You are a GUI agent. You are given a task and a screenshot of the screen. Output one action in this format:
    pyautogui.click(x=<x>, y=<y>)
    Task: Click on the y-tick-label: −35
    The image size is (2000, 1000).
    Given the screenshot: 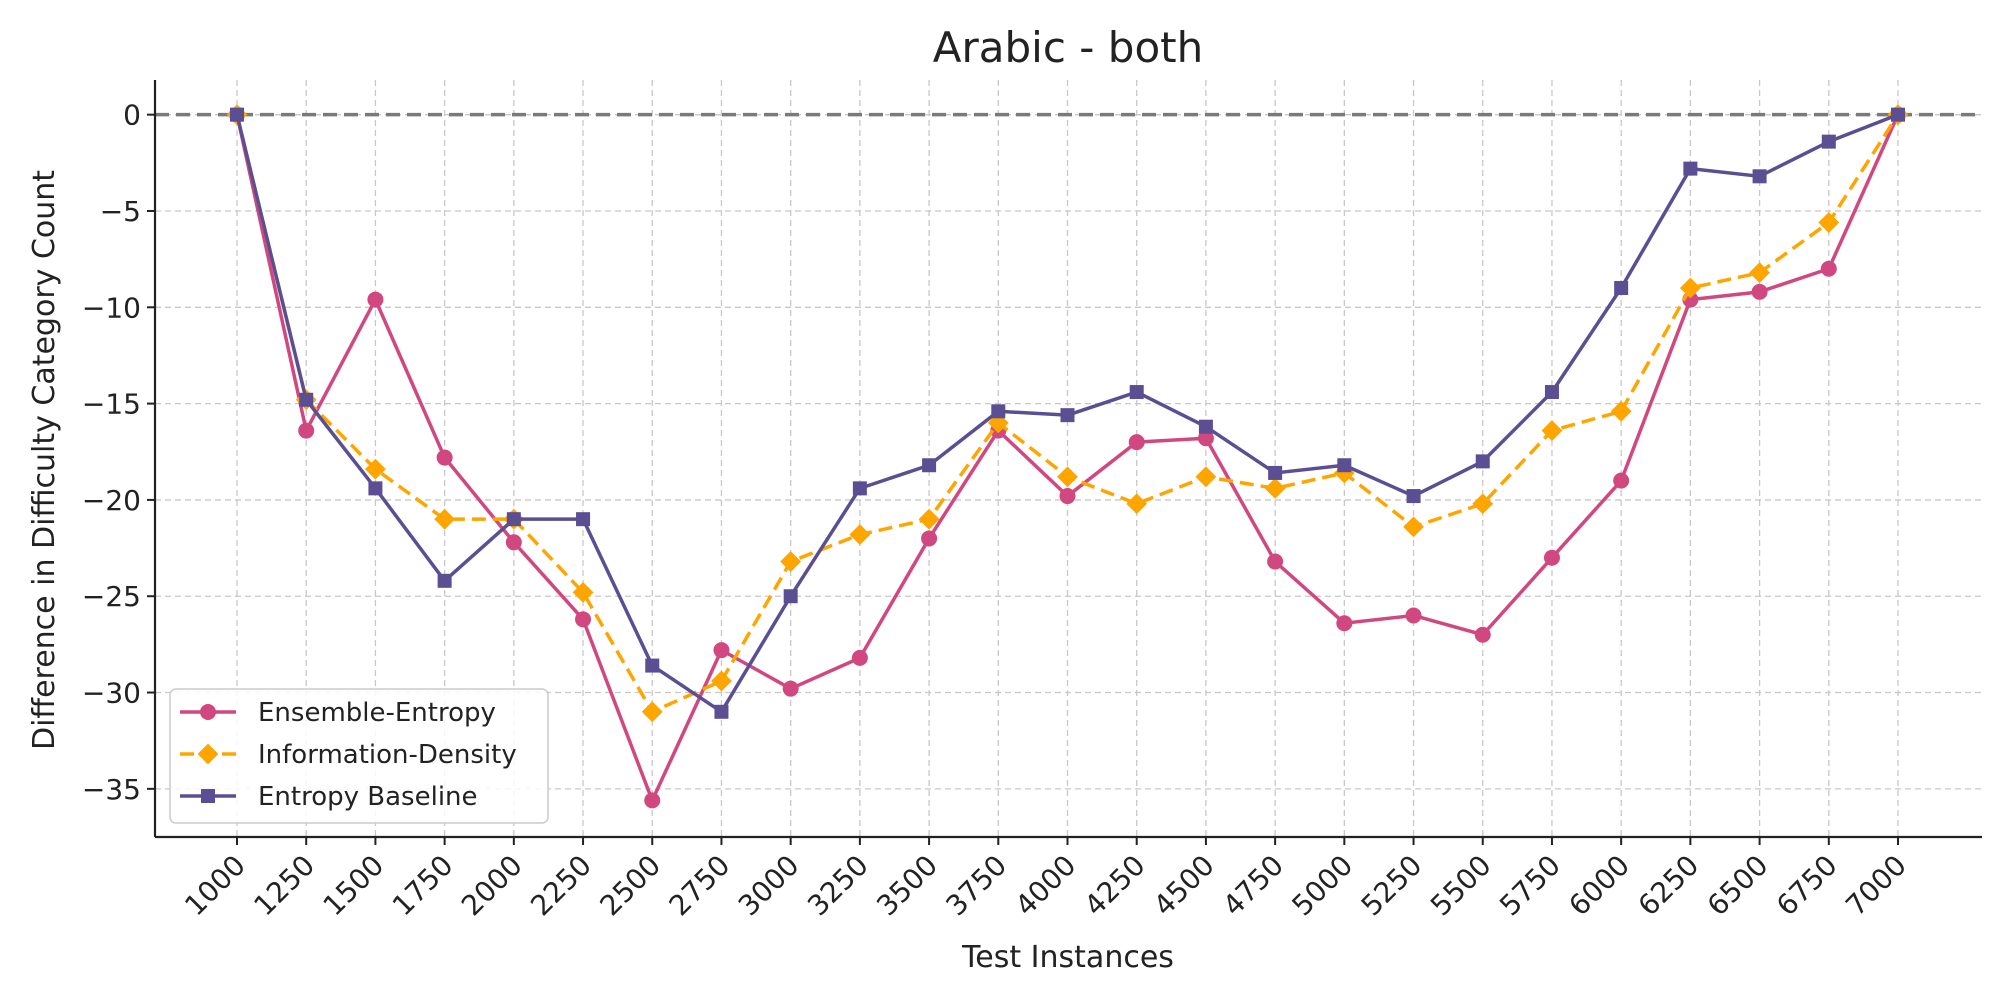 What is the action you would take?
    pyautogui.click(x=111, y=789)
    